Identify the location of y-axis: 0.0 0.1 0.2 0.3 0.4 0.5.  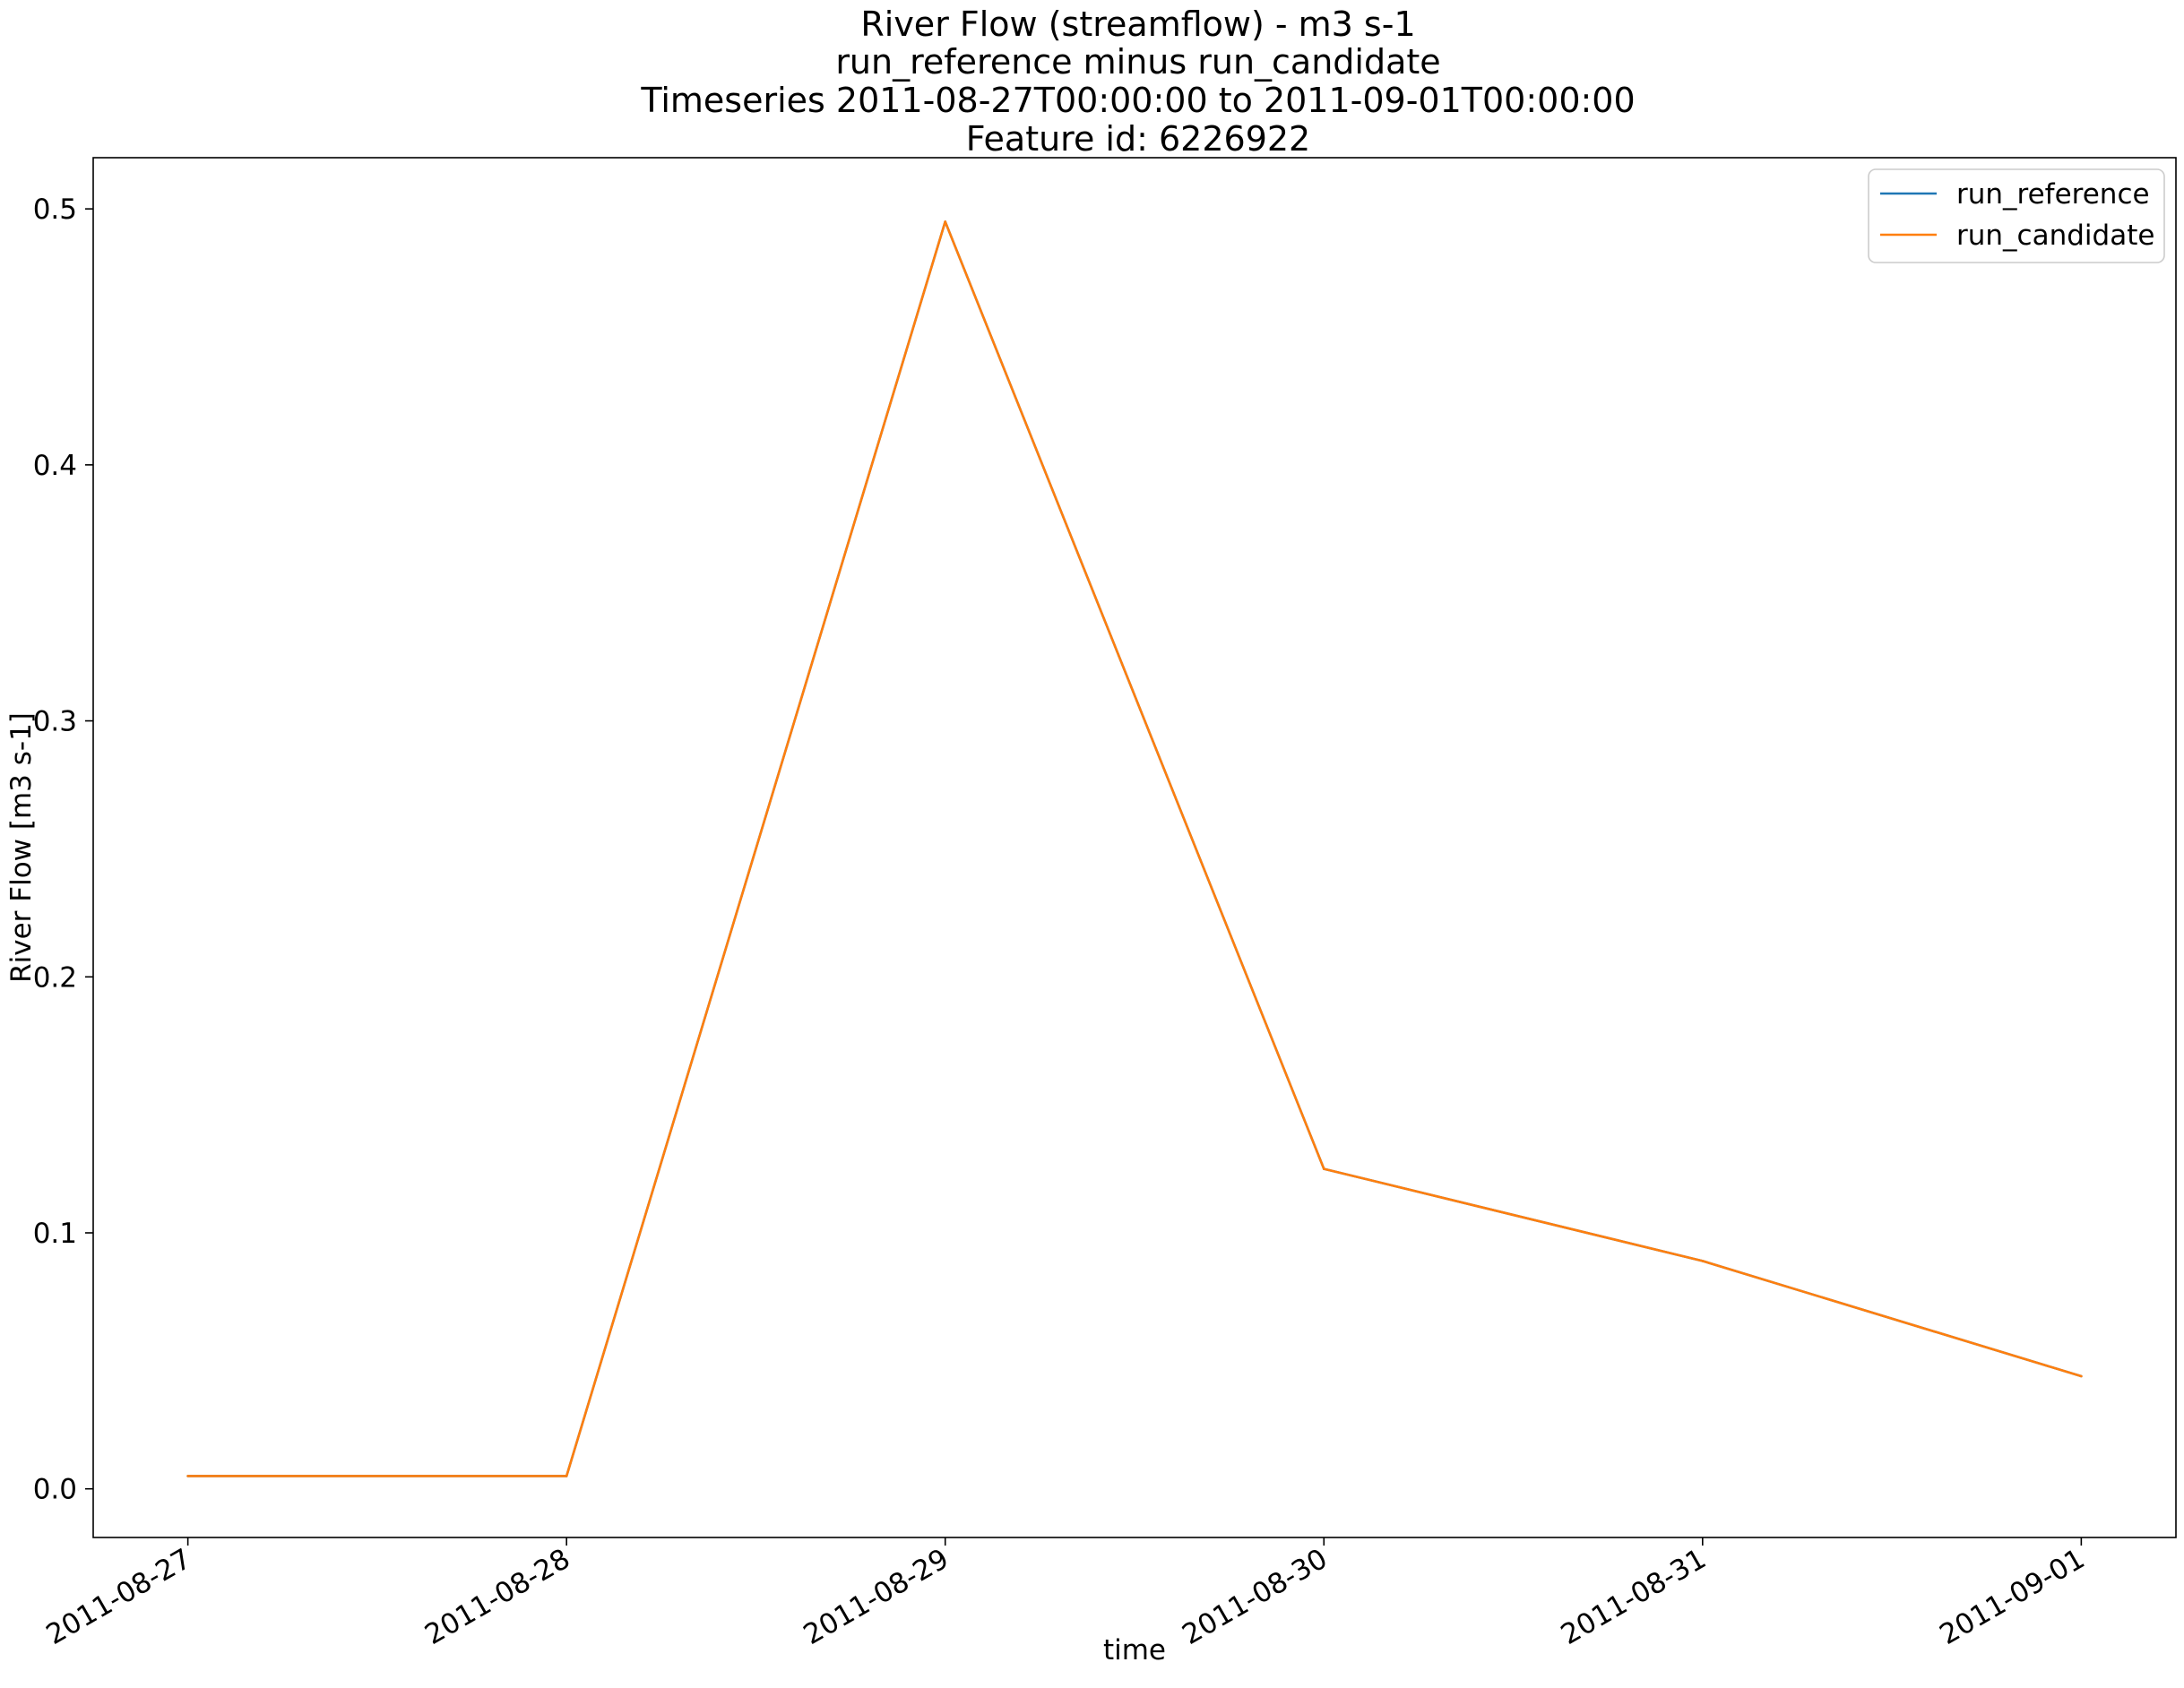
(63, 850).